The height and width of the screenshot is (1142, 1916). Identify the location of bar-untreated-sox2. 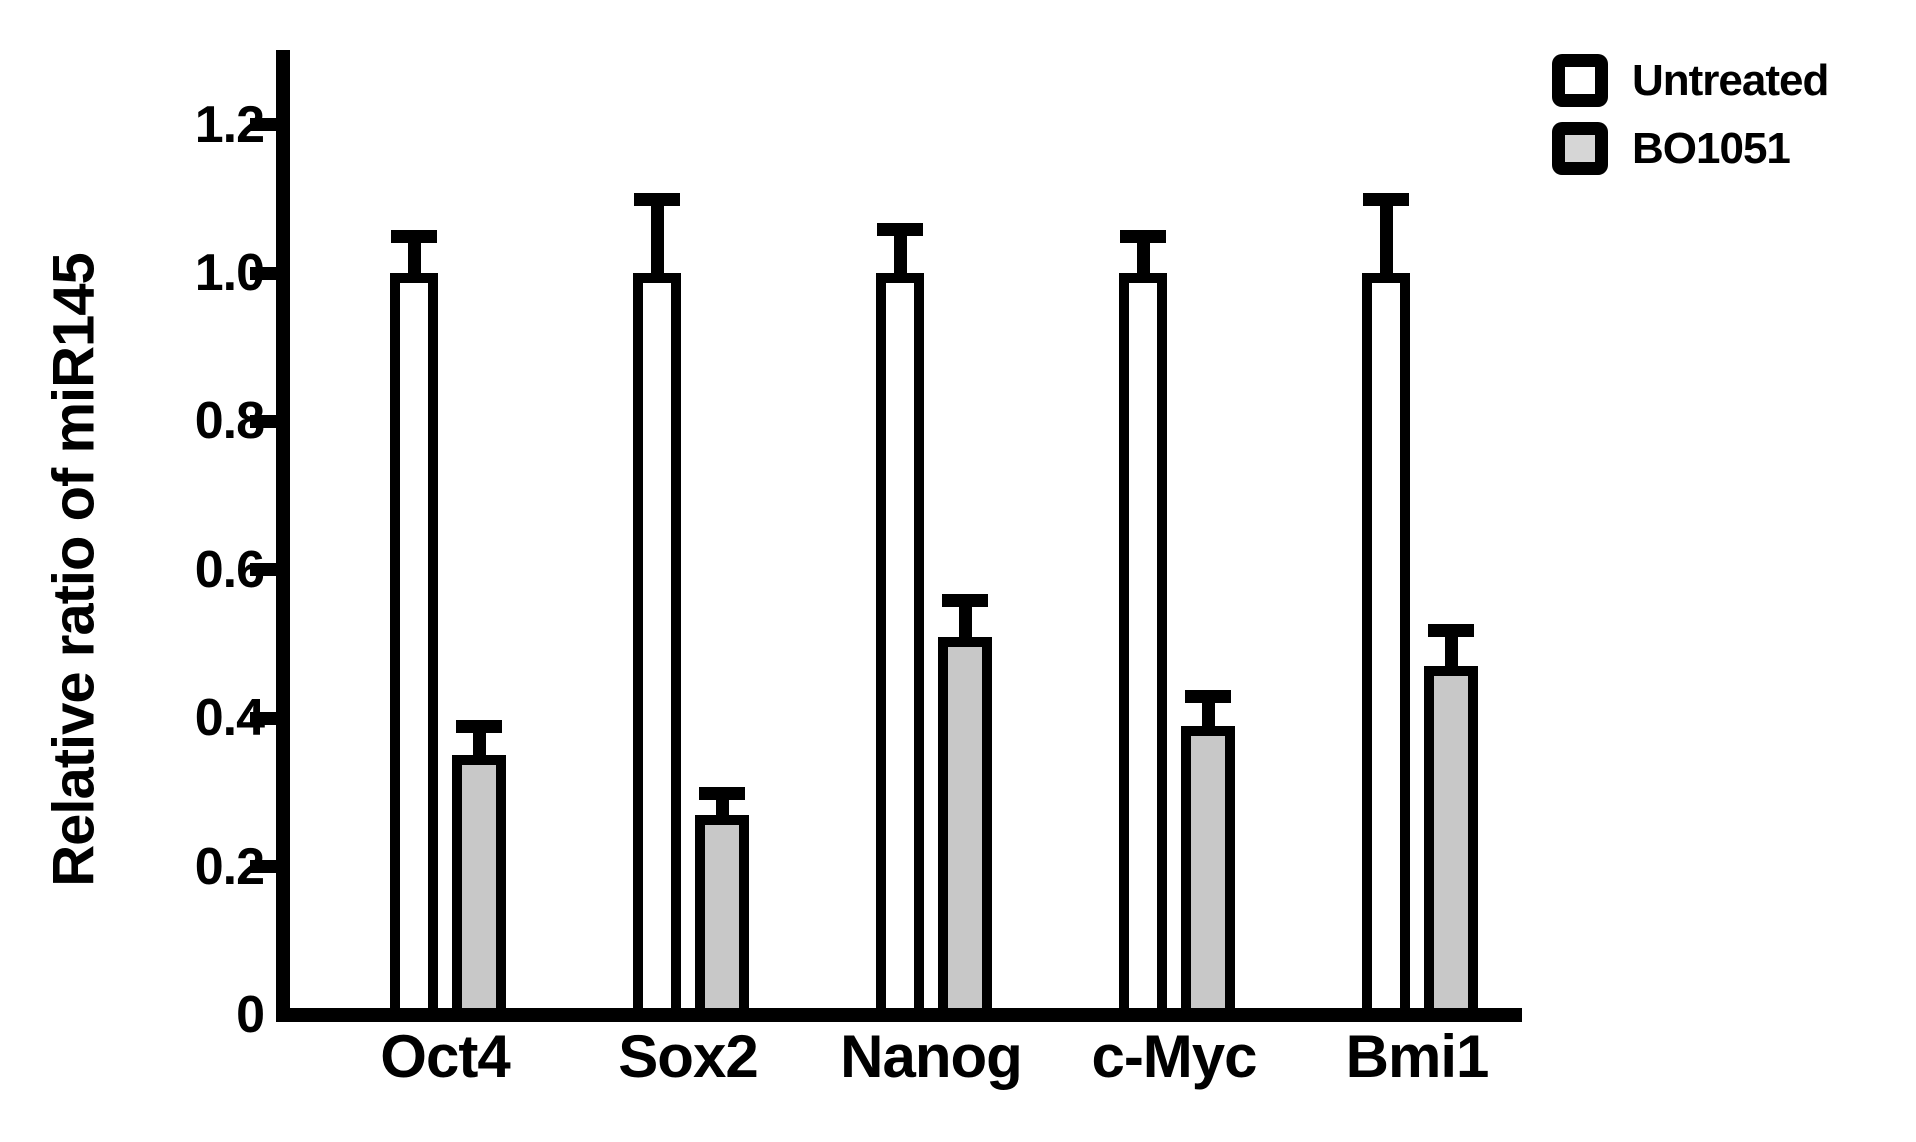
(657, 647).